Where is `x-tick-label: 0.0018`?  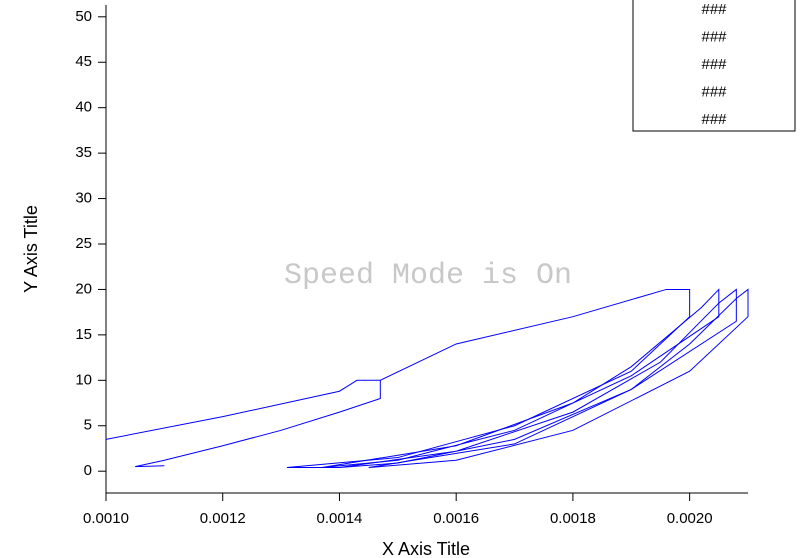
x-tick-label: 0.0018 is located at coordinates (573, 518).